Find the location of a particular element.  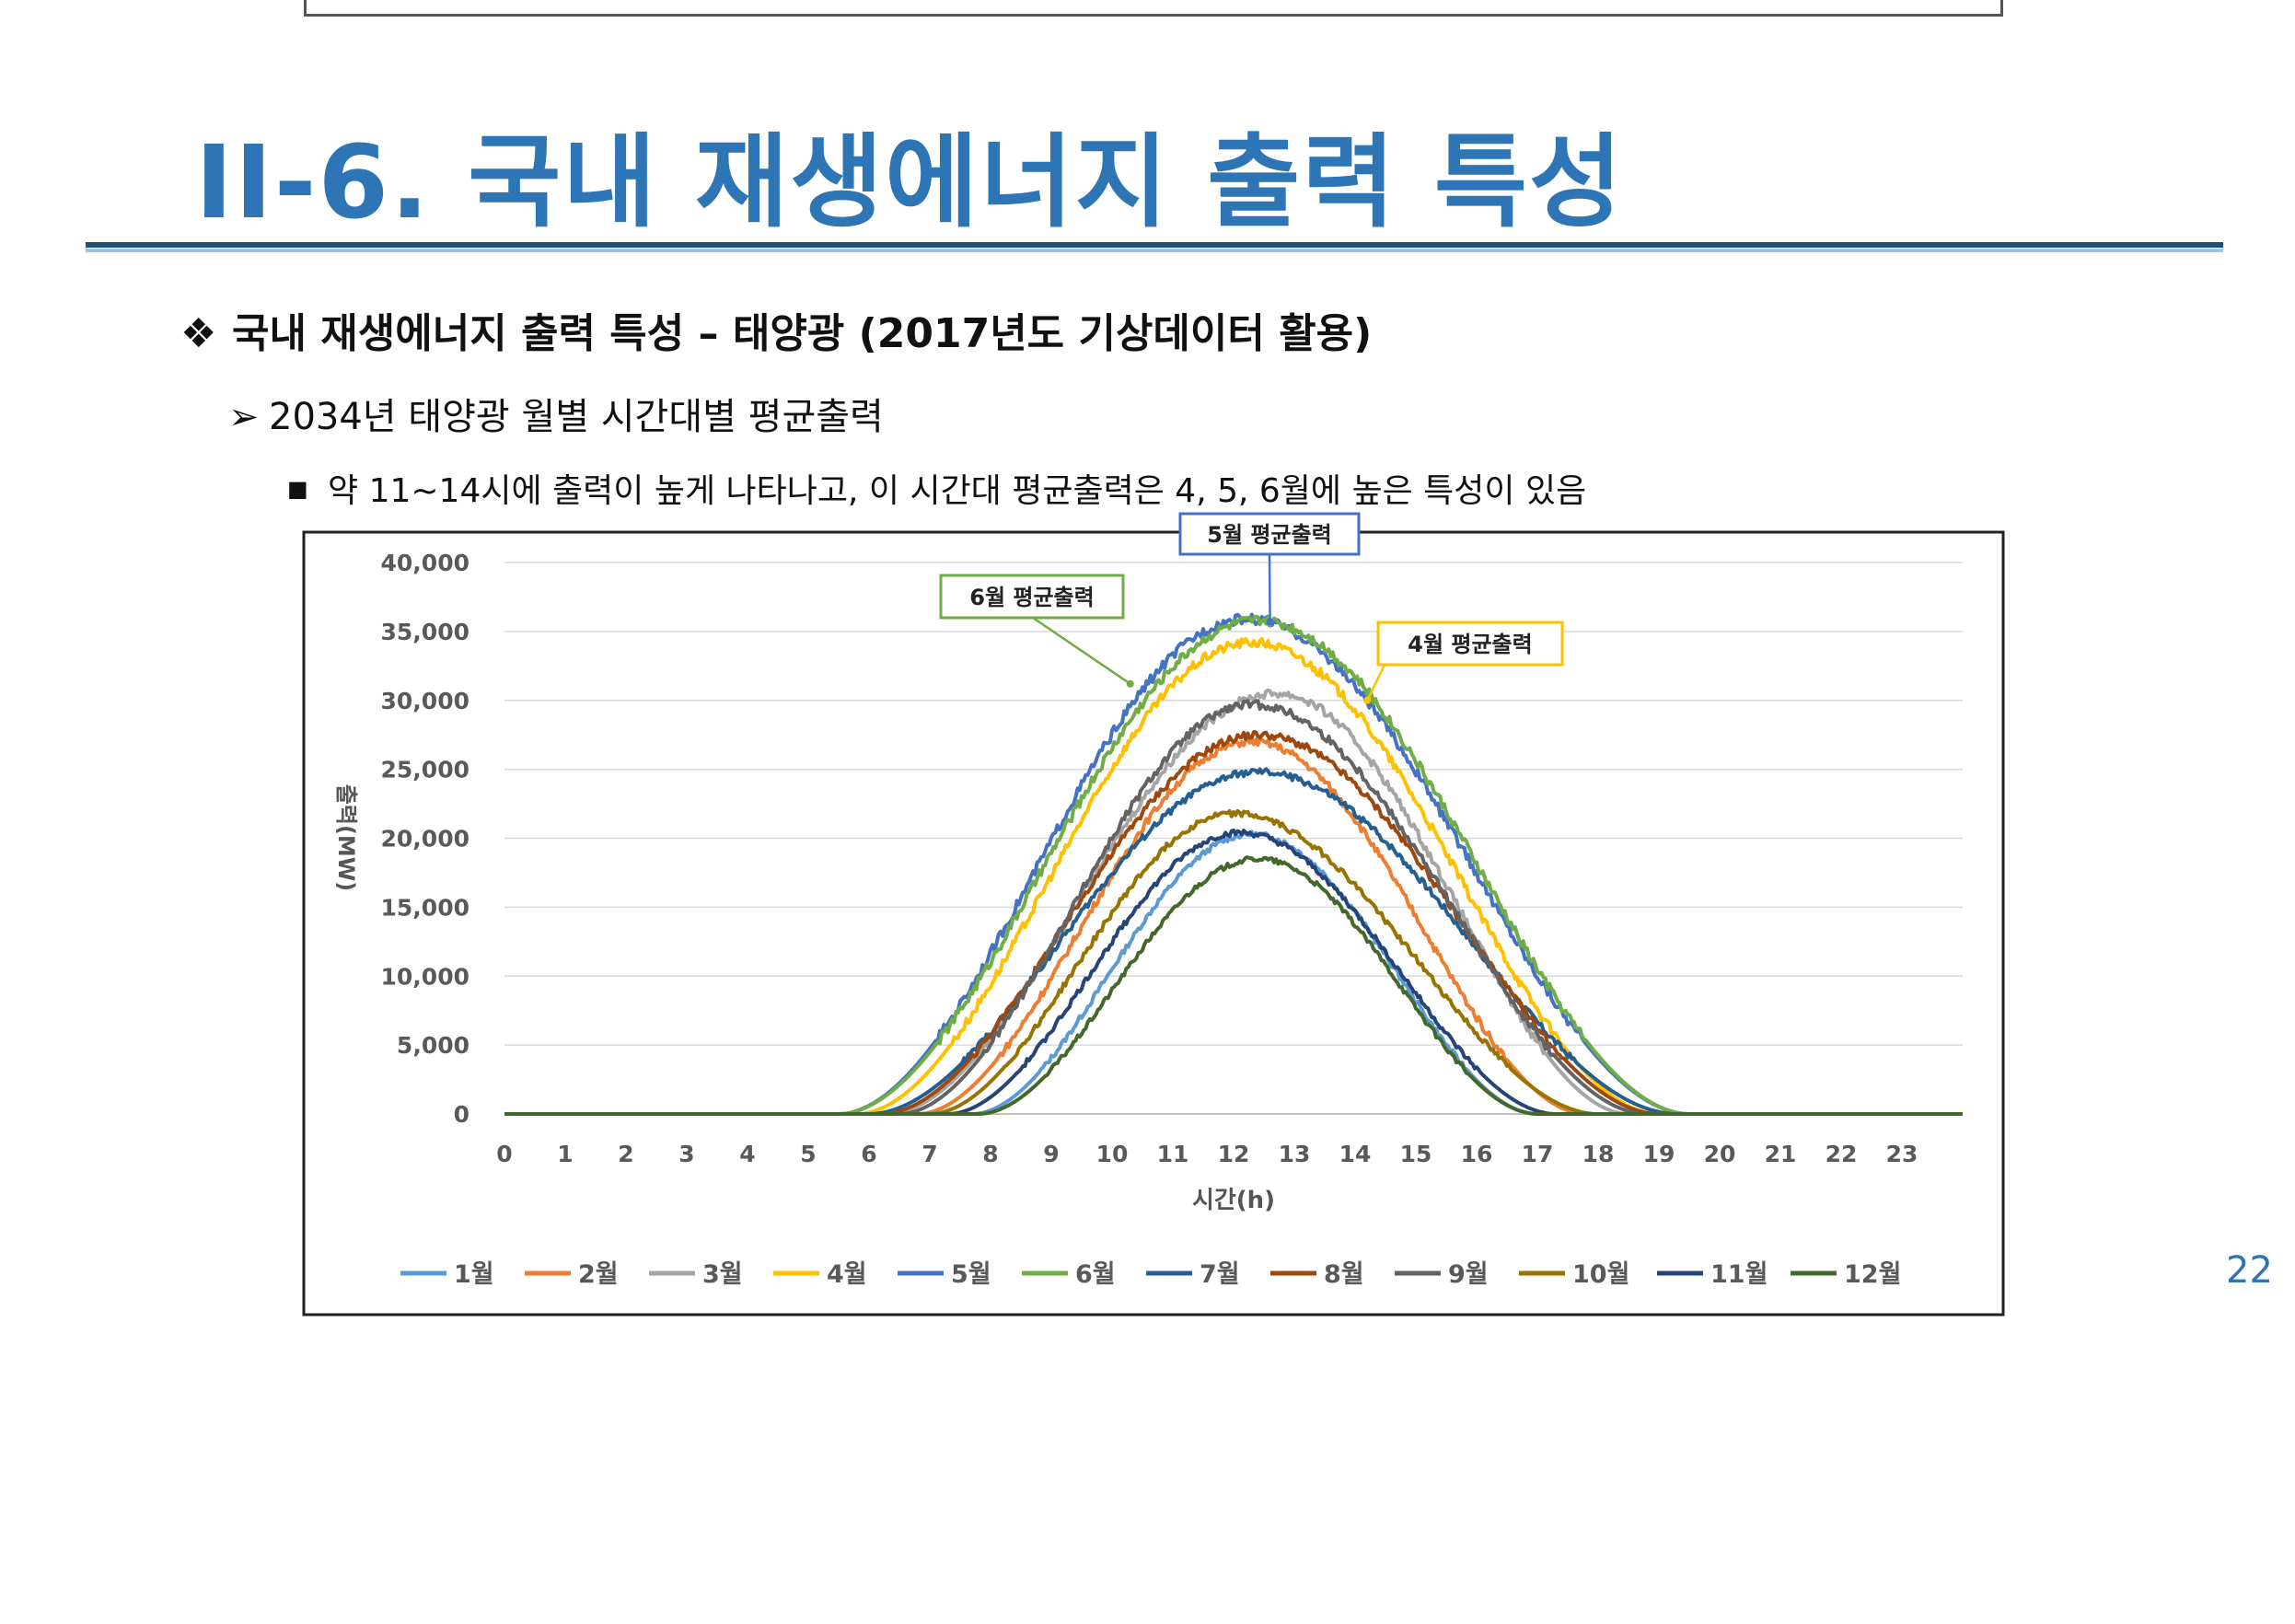

chart-legend: 1월 2월 3월 4월 5월 6월 7월 8월 9월 10월 11월 12월 is located at coordinates (1150, 1274).